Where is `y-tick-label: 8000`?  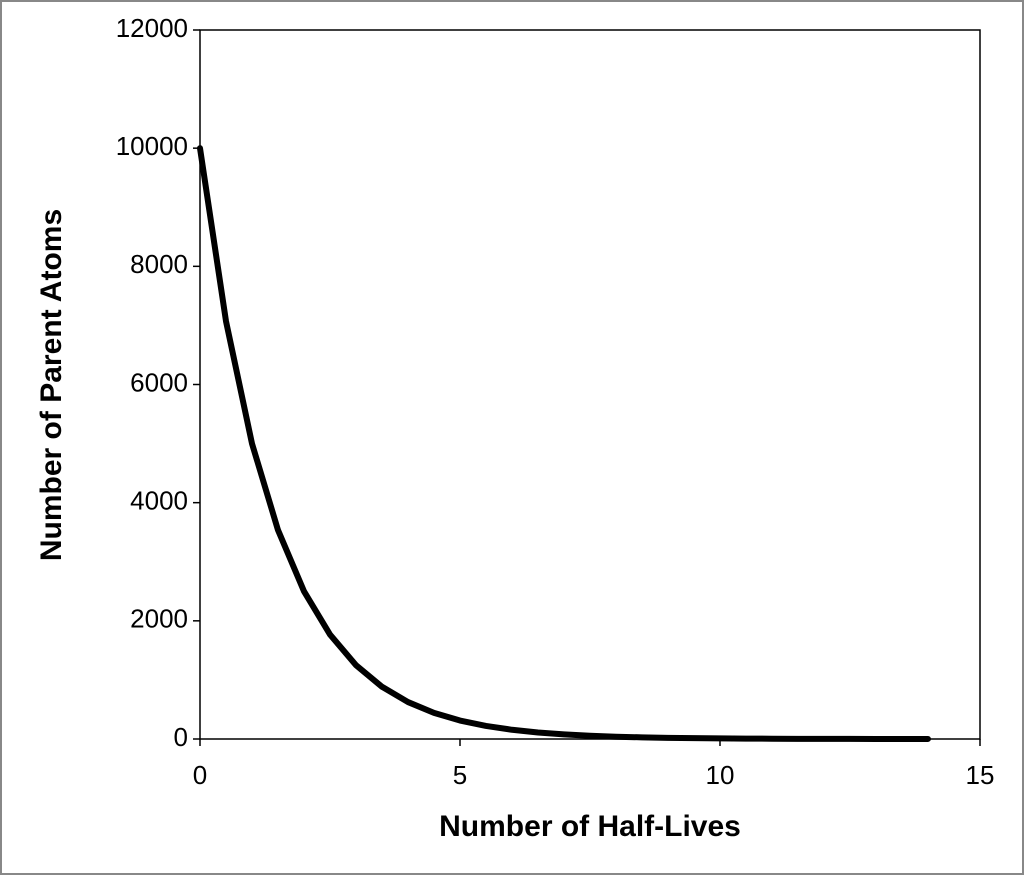
y-tick-label: 8000 is located at coordinates (159, 264).